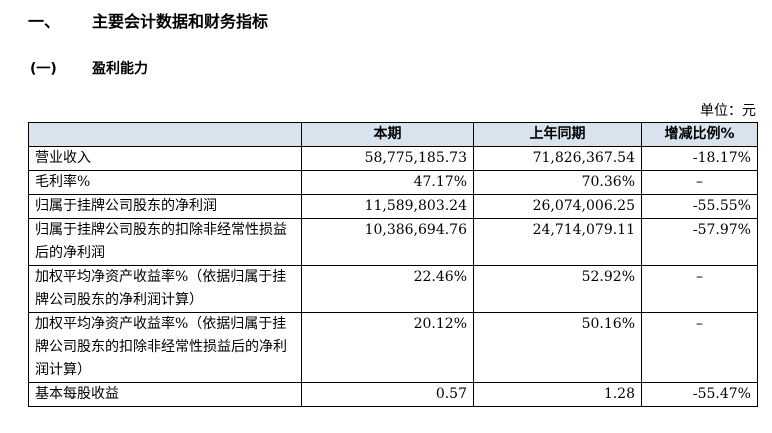  I want to click on current-value: 20.12%, so click(387, 347).